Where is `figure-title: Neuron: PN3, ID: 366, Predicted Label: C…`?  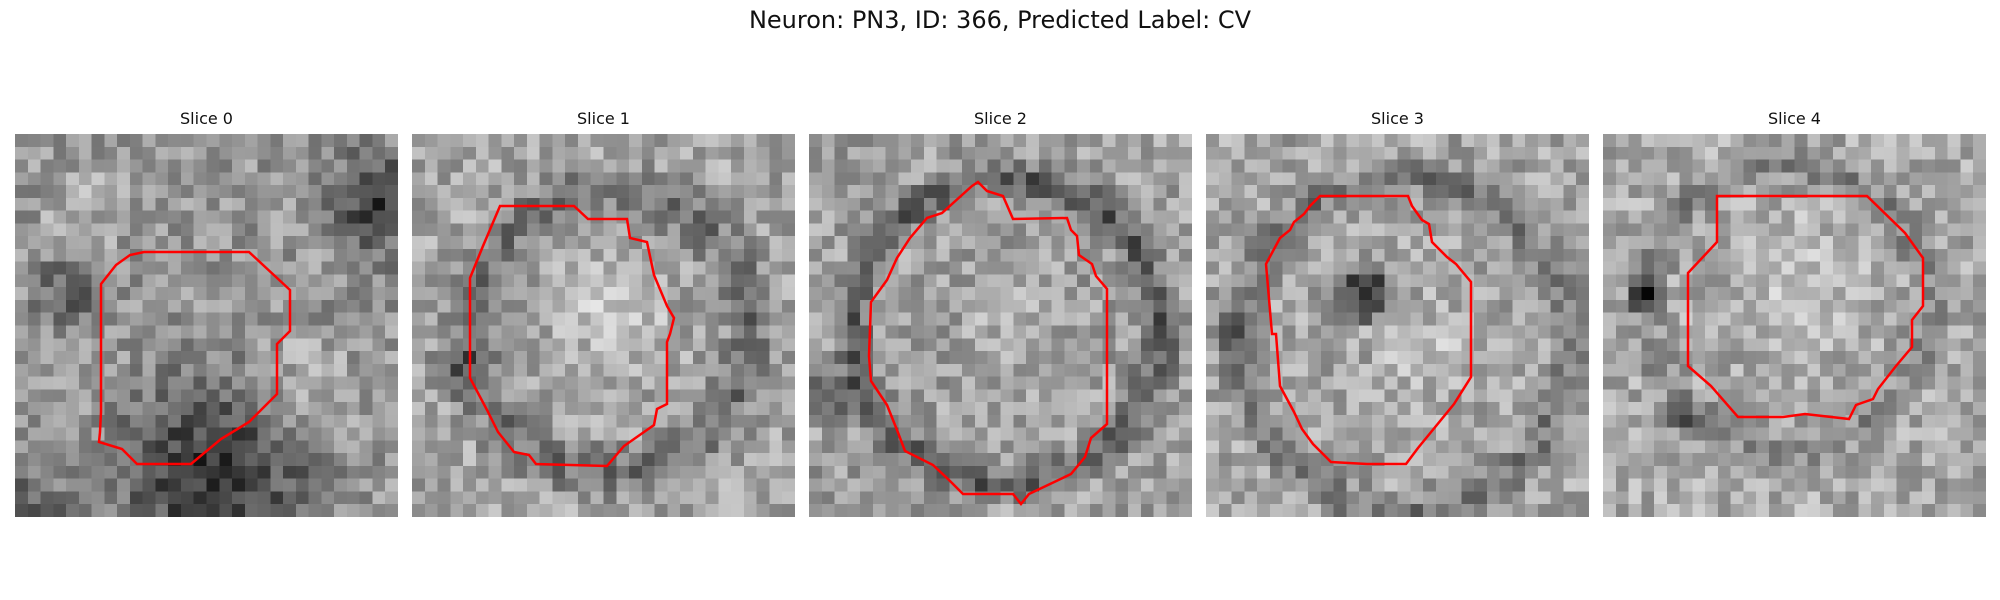
figure-title: Neuron: PN3, ID: 366, Predicted Label: C… is located at coordinates (1000, 20).